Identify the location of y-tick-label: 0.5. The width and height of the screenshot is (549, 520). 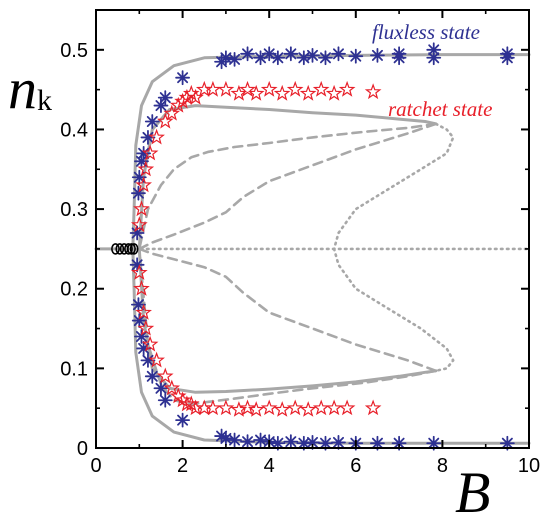
(74, 51).